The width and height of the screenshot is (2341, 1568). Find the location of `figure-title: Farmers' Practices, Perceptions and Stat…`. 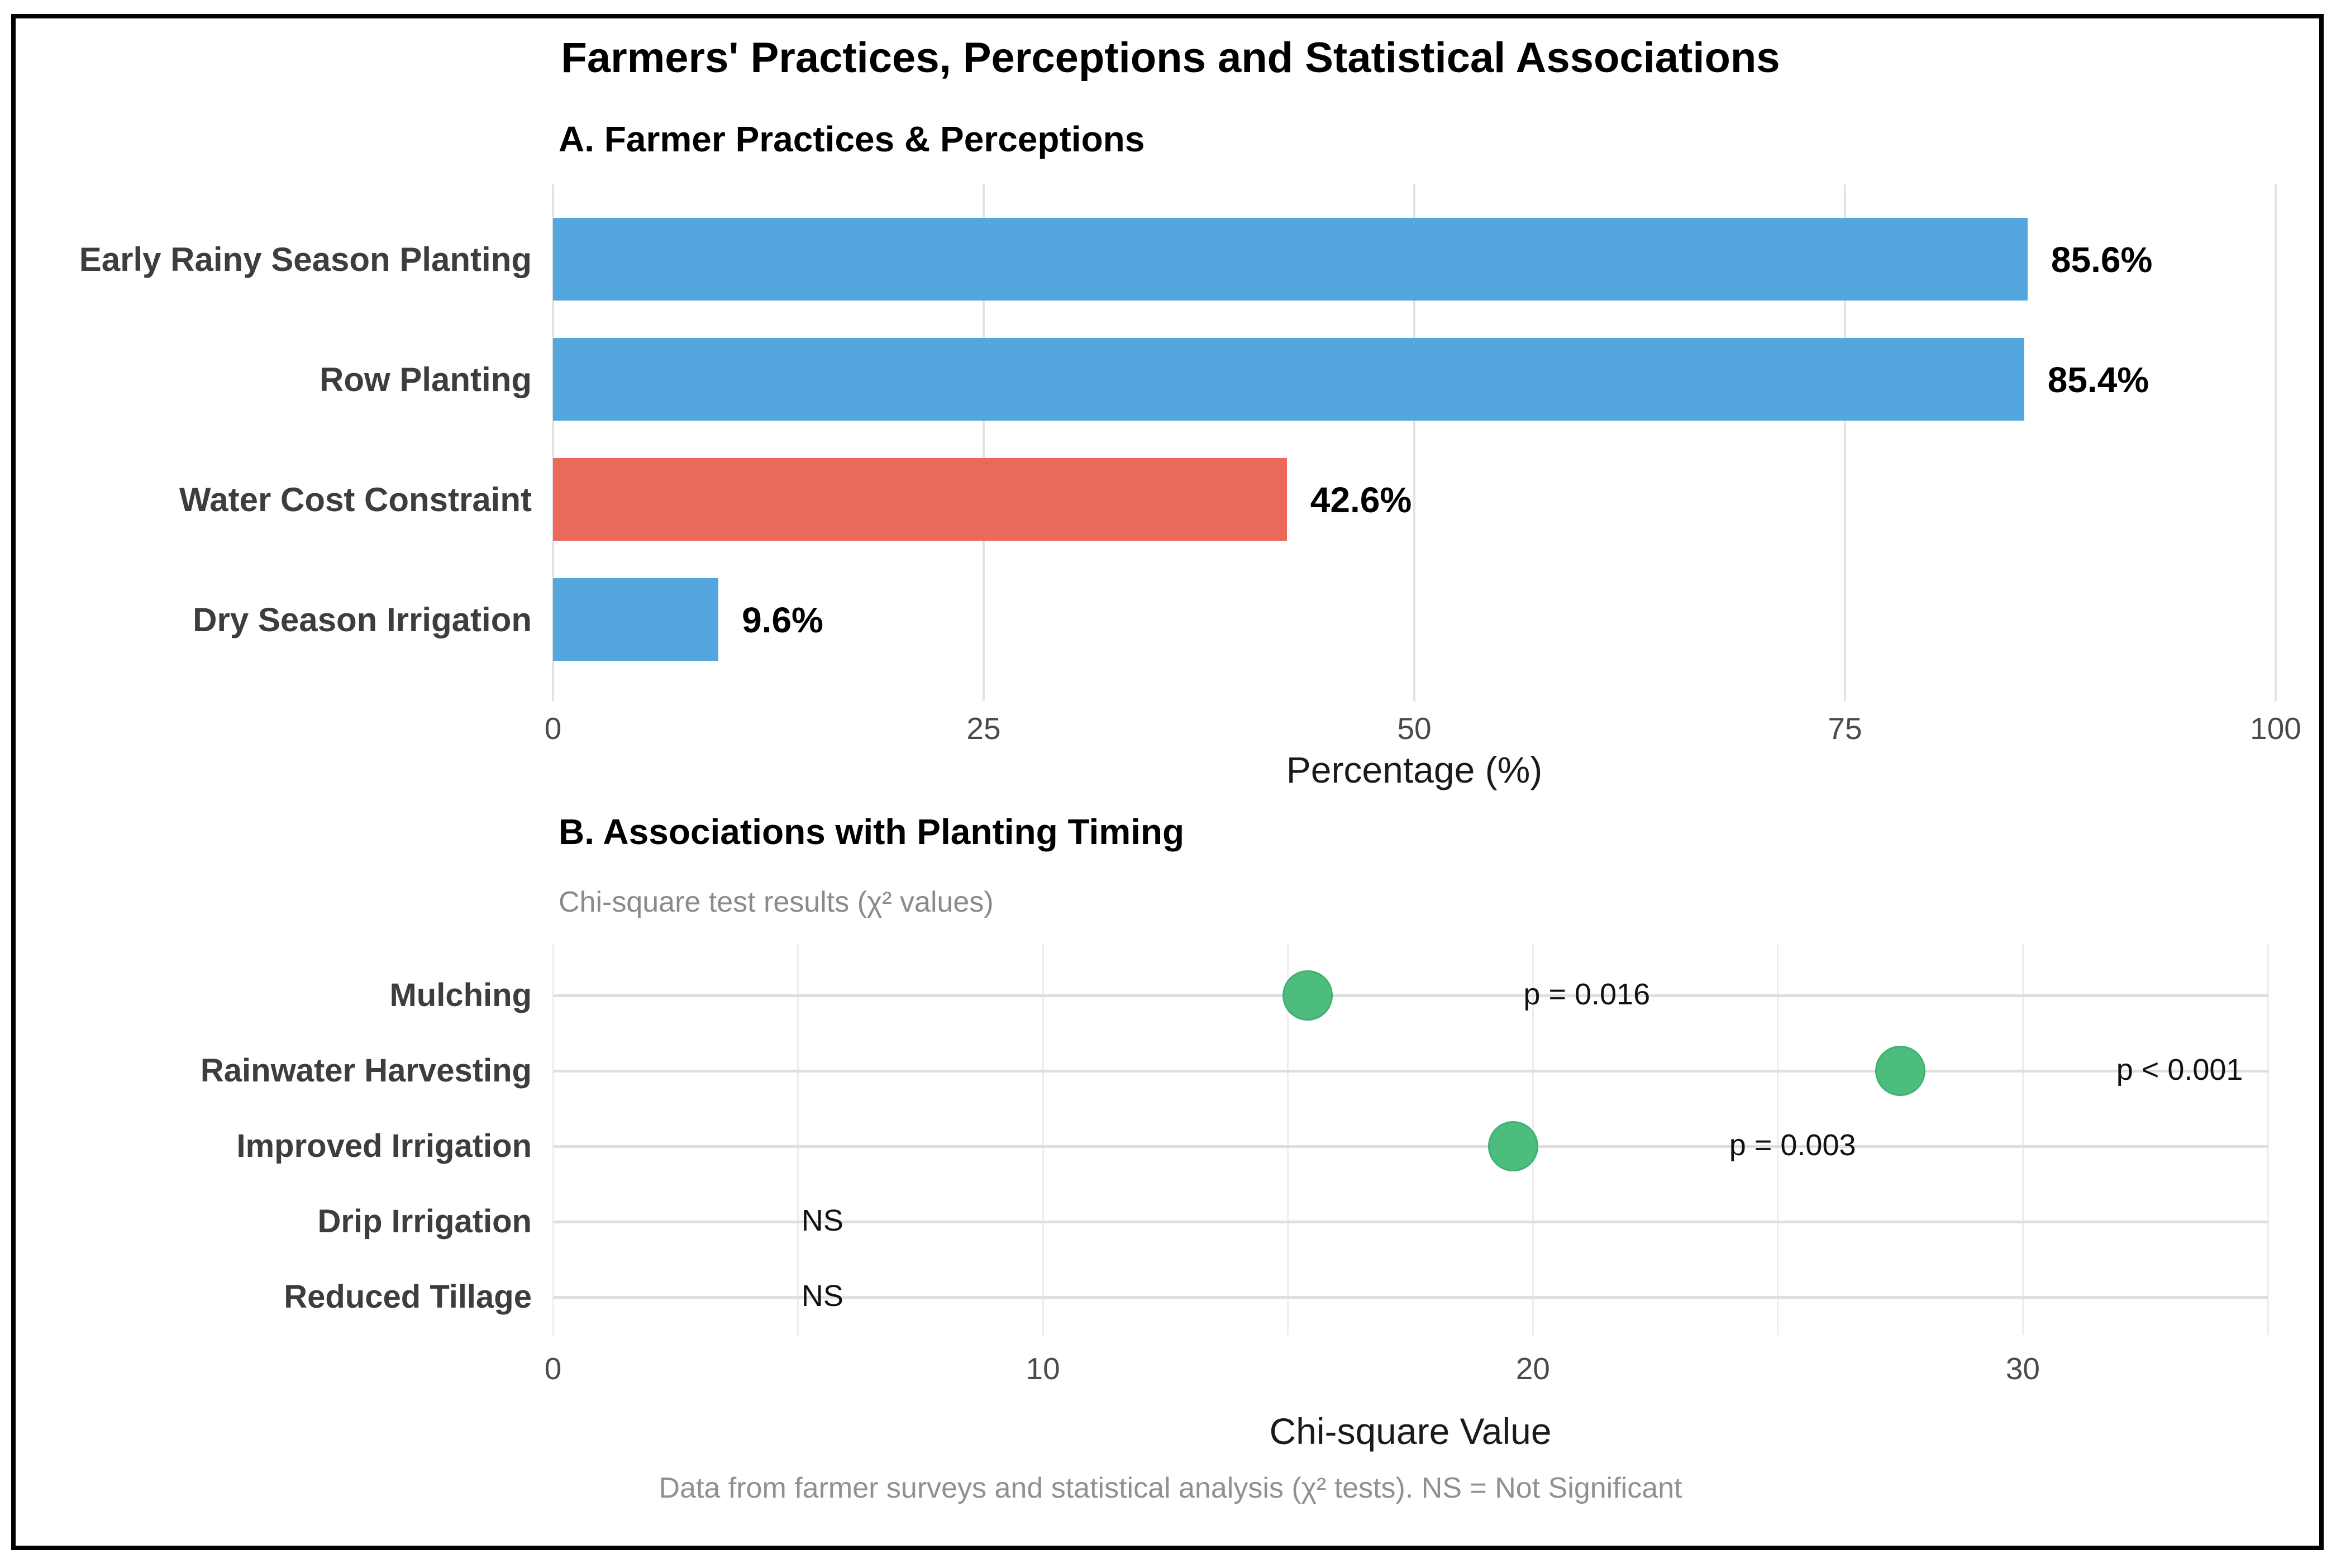

figure-title: Farmers' Practices, Perceptions and Stat… is located at coordinates (1170, 58).